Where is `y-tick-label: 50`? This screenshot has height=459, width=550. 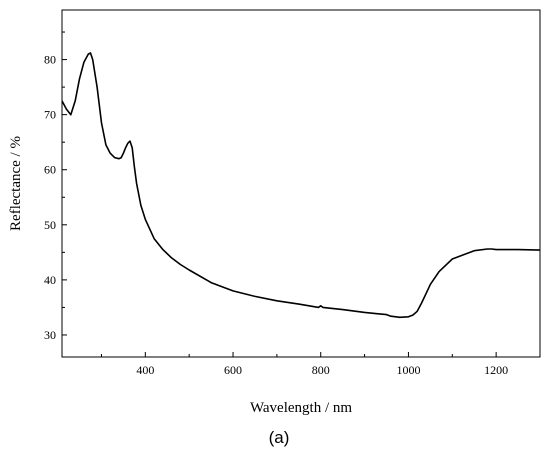 y-tick-label: 50 is located at coordinates (50, 225).